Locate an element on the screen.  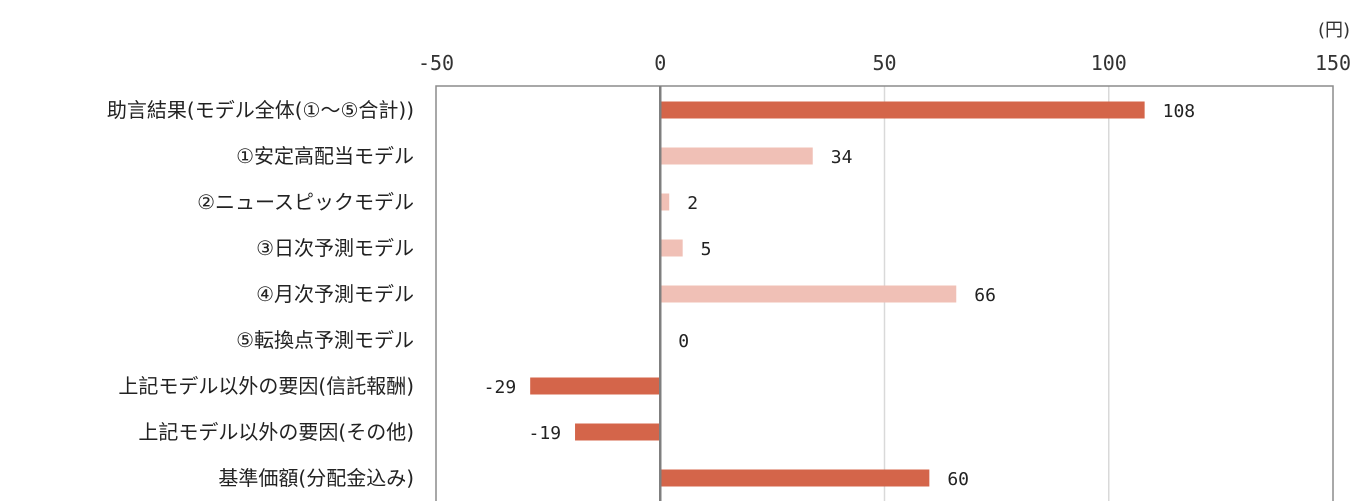
unit-label: (円) is located at coordinates (1334, 30).